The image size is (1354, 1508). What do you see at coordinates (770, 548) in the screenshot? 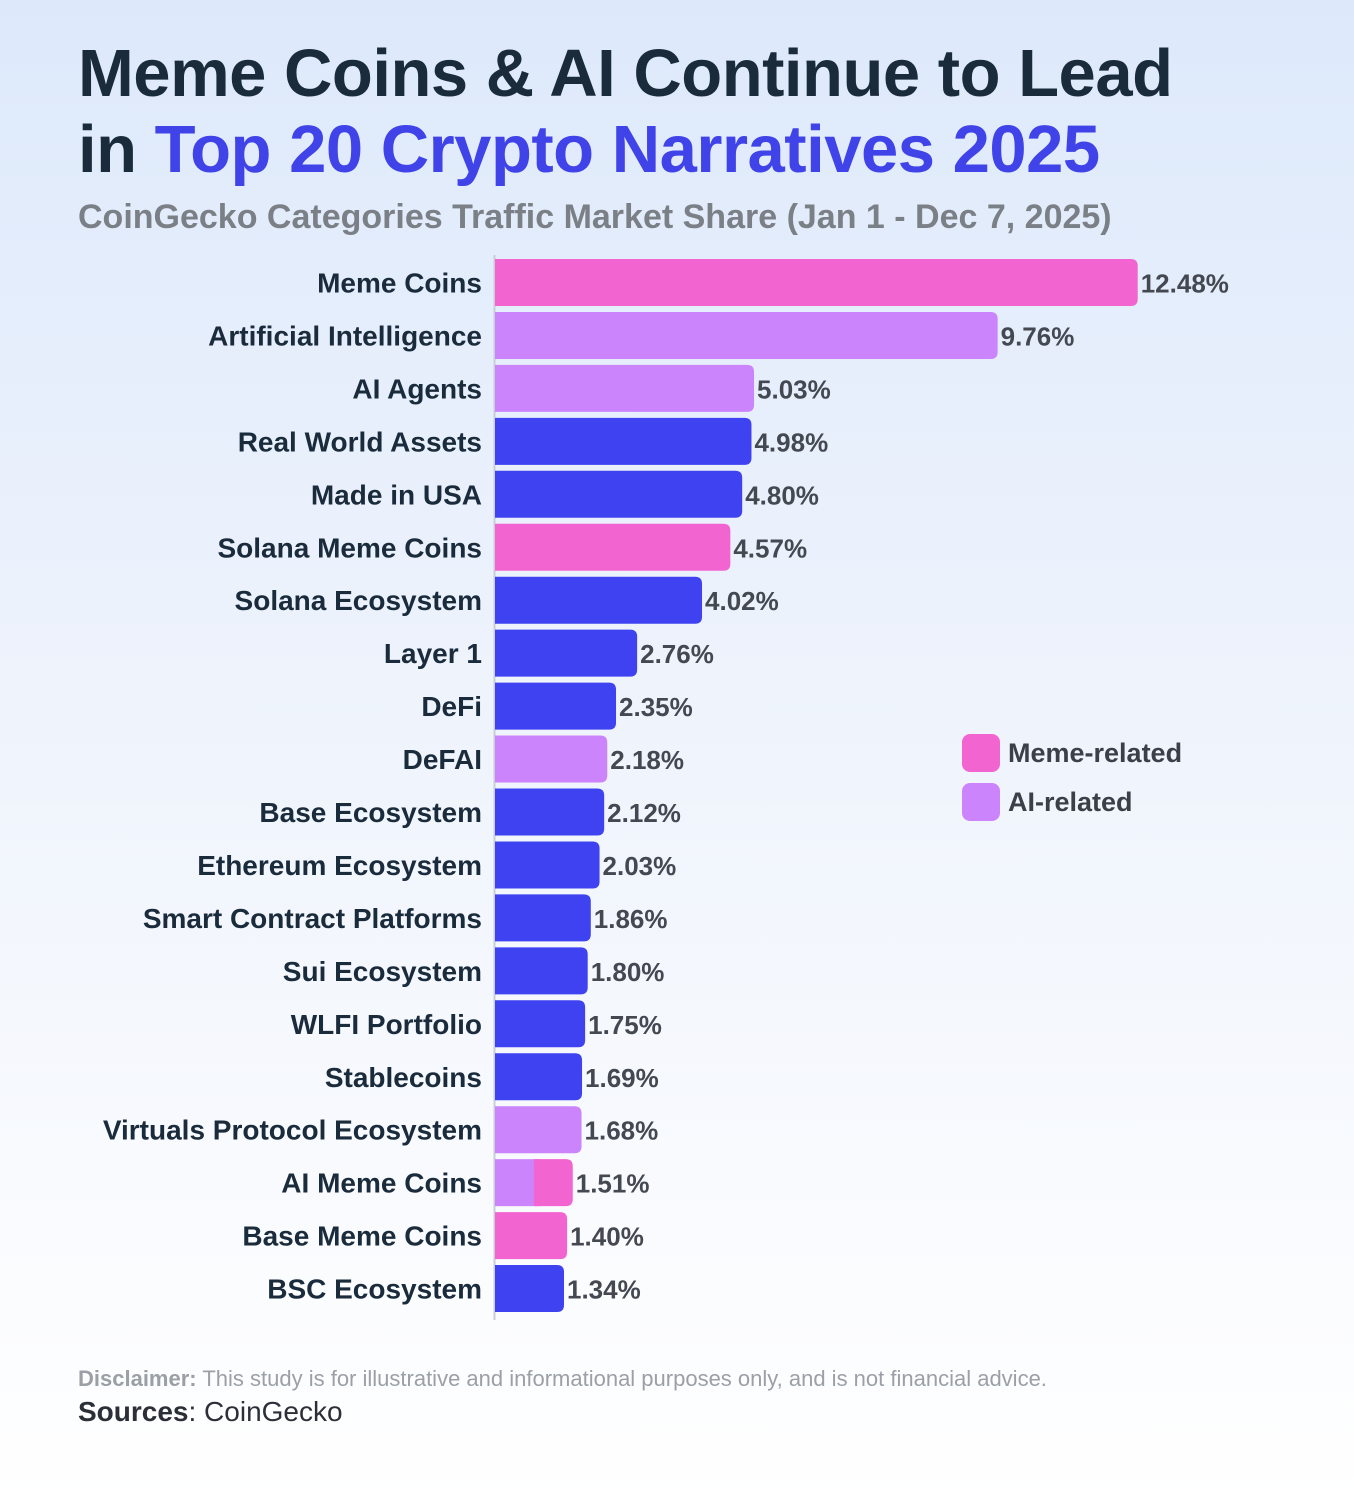
I see `value-label-solana-meme-coins: 4.57%` at bounding box center [770, 548].